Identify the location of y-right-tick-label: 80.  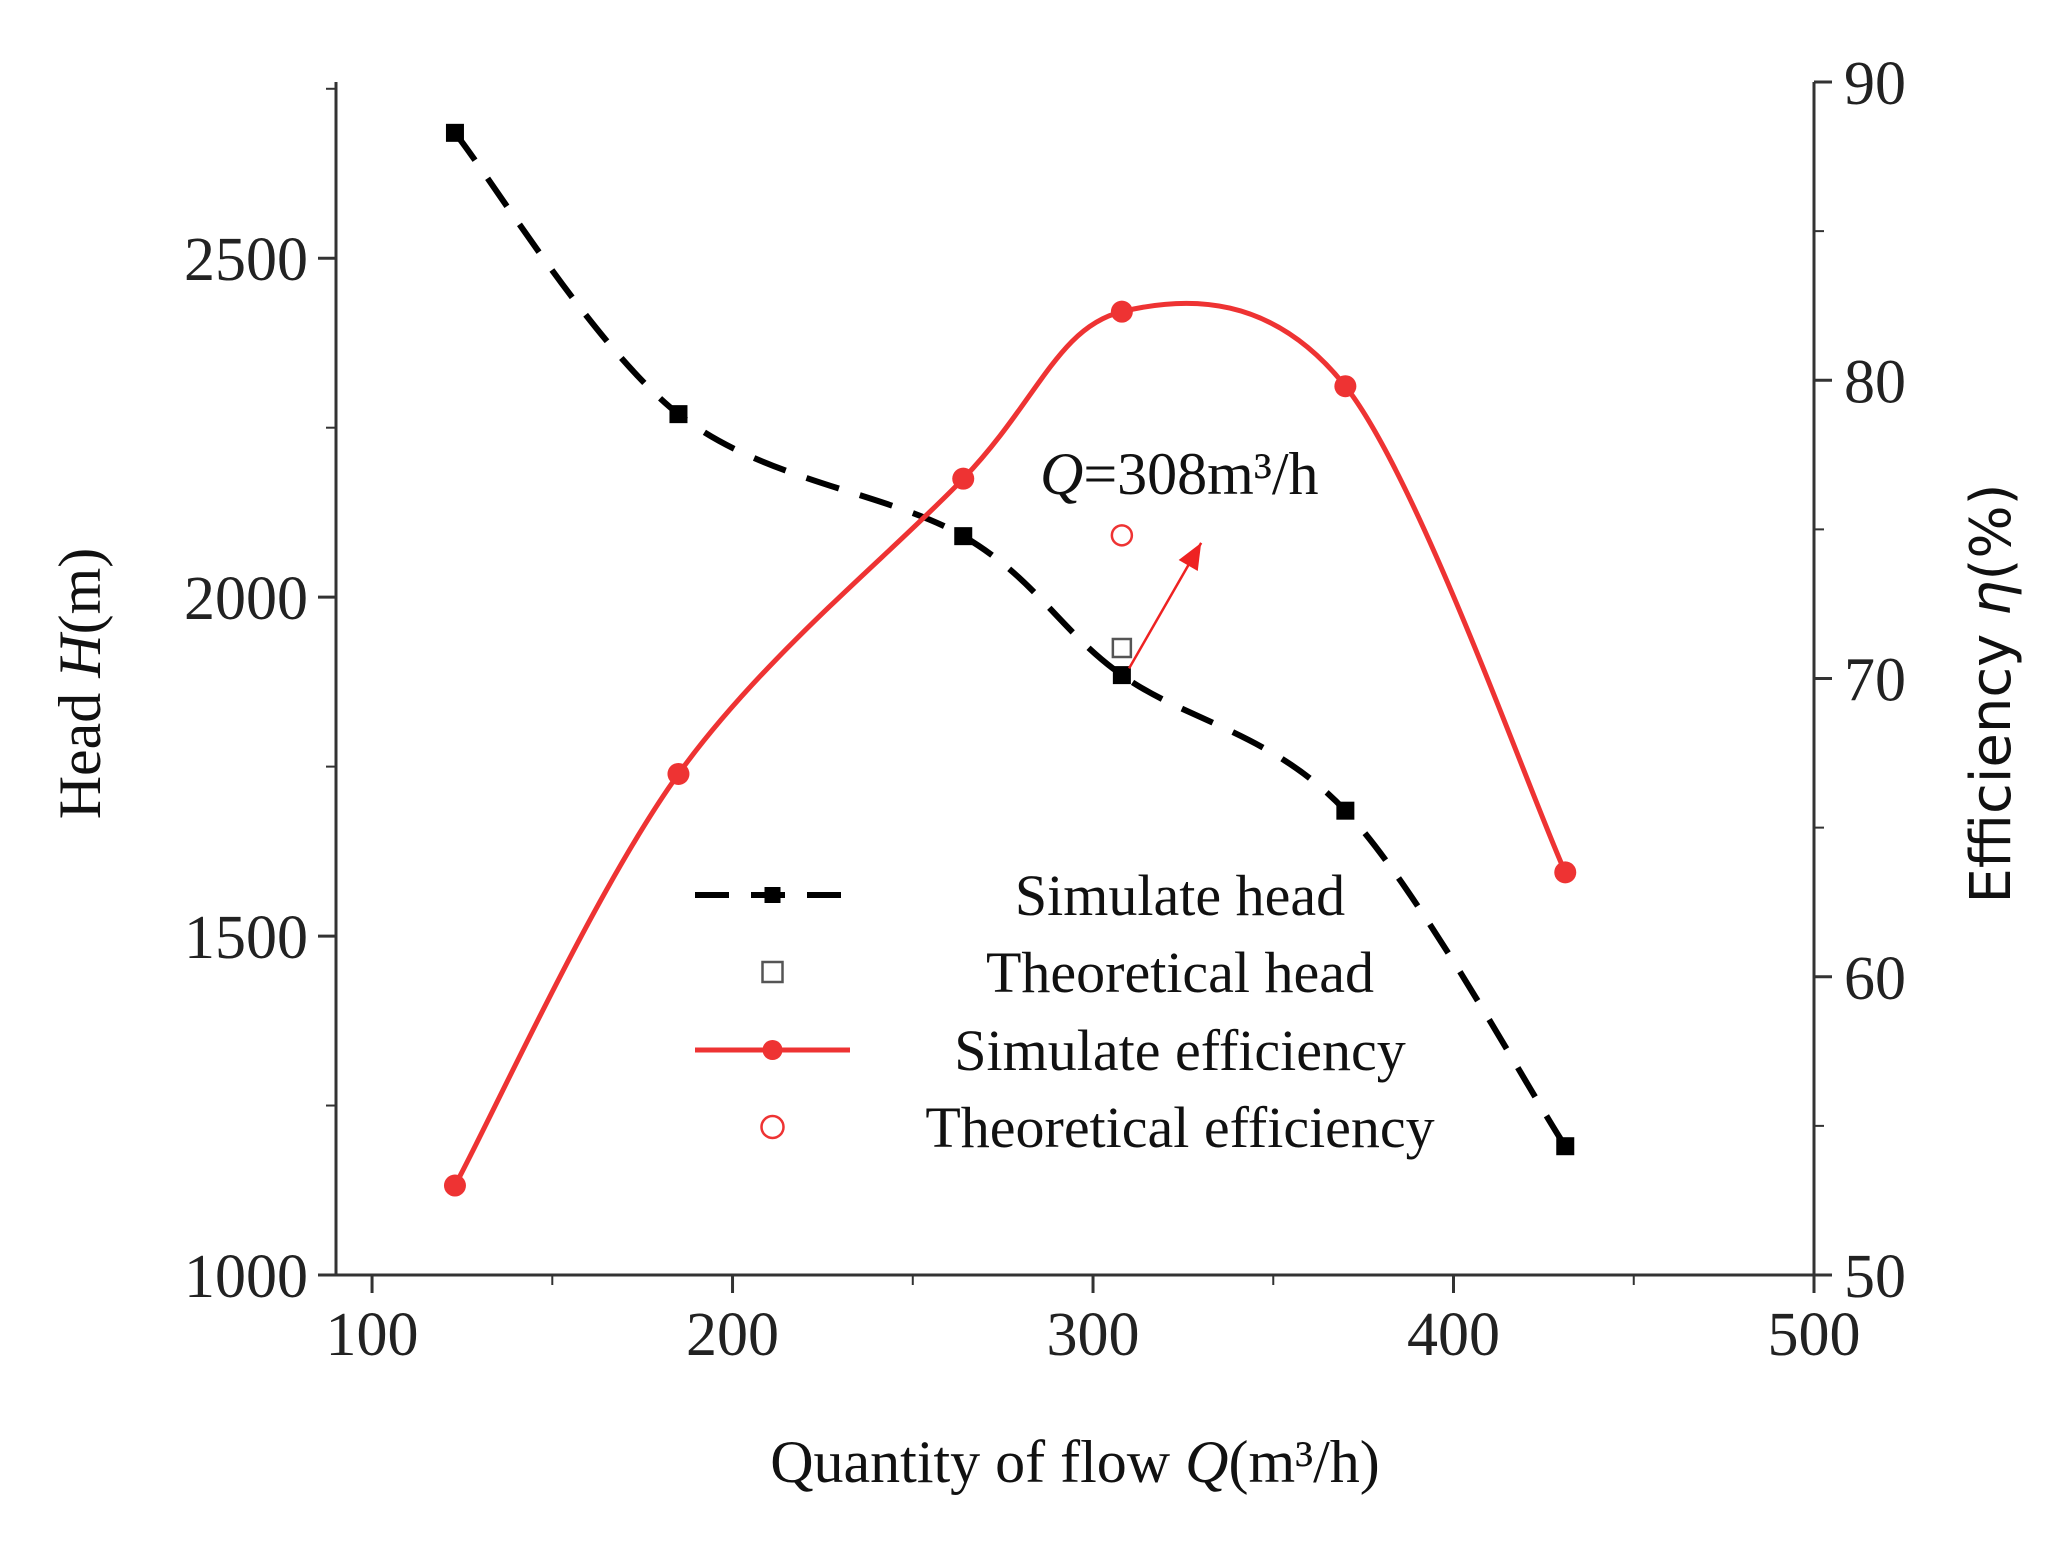
(1875, 382).